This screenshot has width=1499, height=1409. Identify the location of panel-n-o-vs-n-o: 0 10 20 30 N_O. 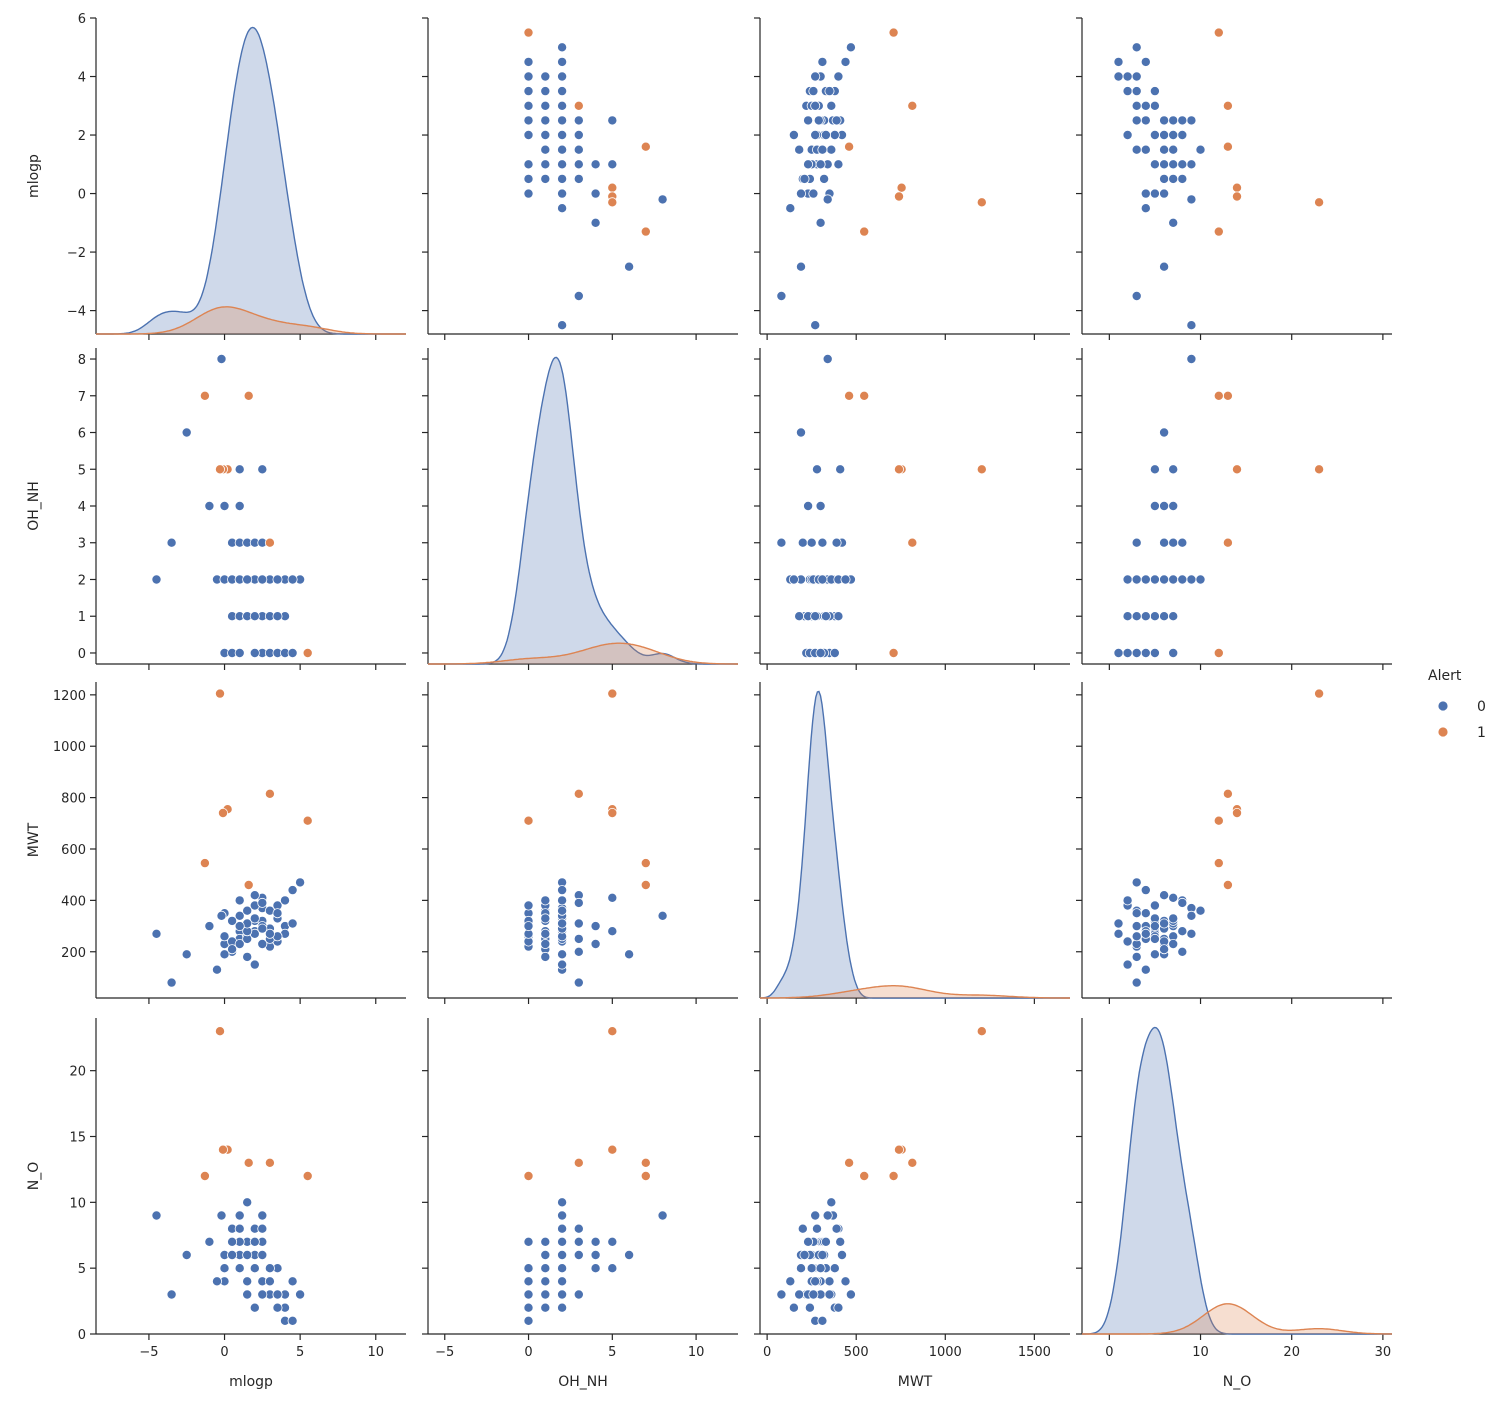
(1234, 1204).